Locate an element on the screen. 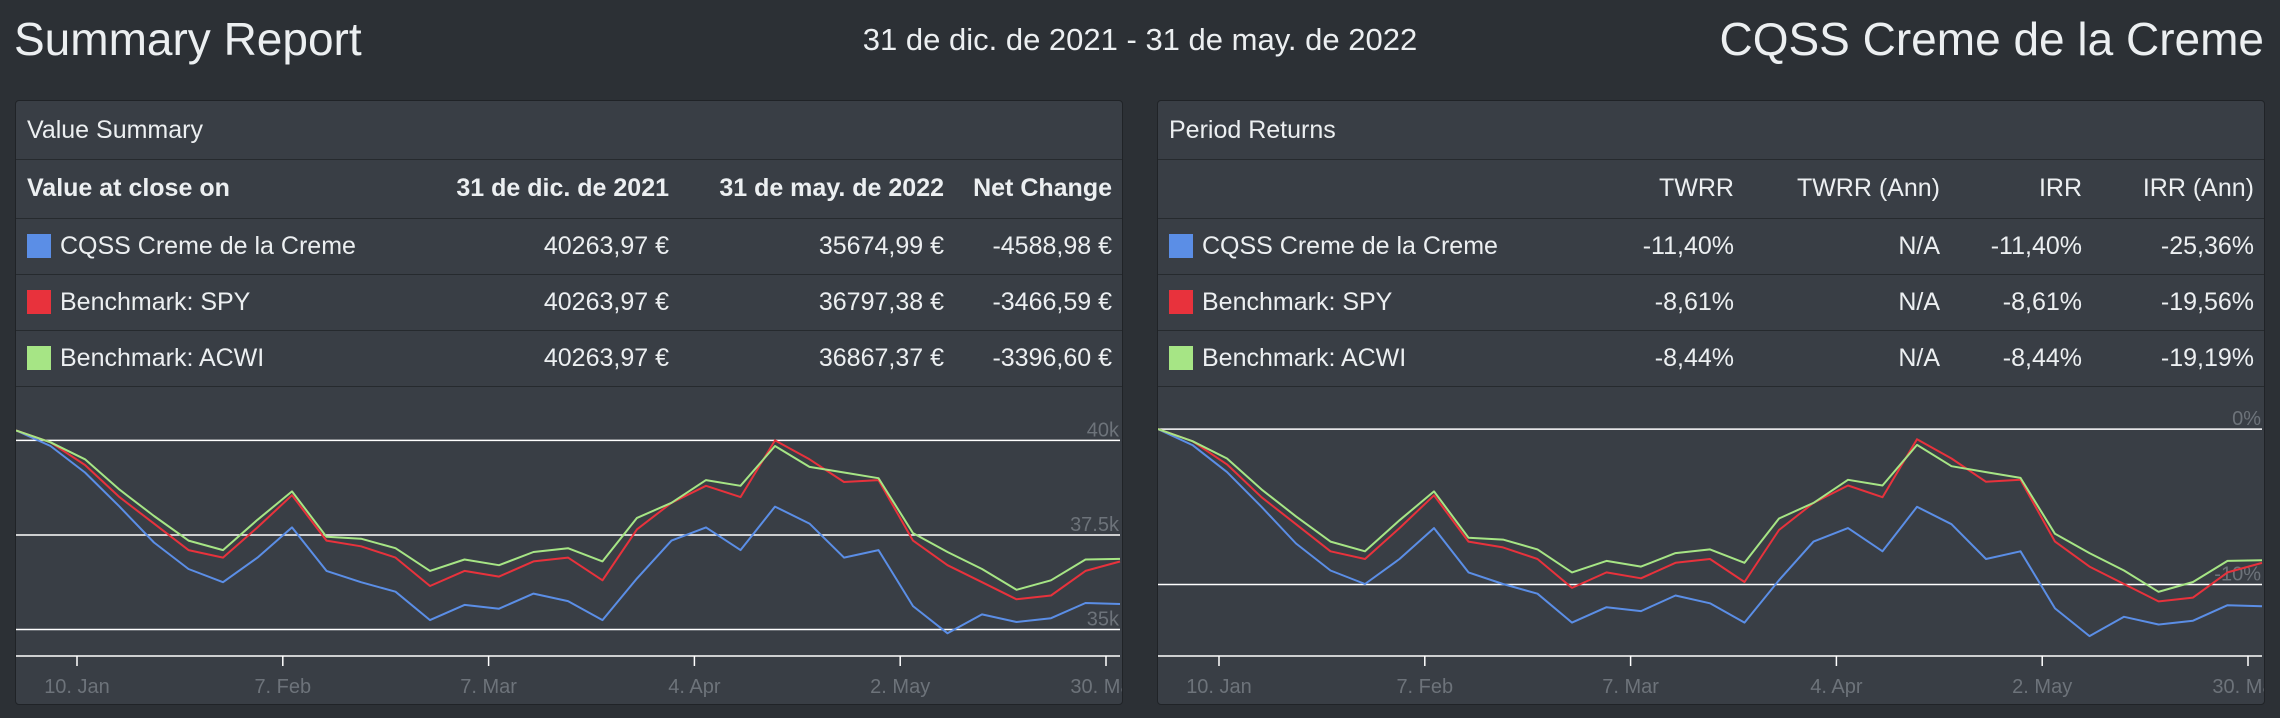  irr-ann: -19,19% is located at coordinates (2179, 358).